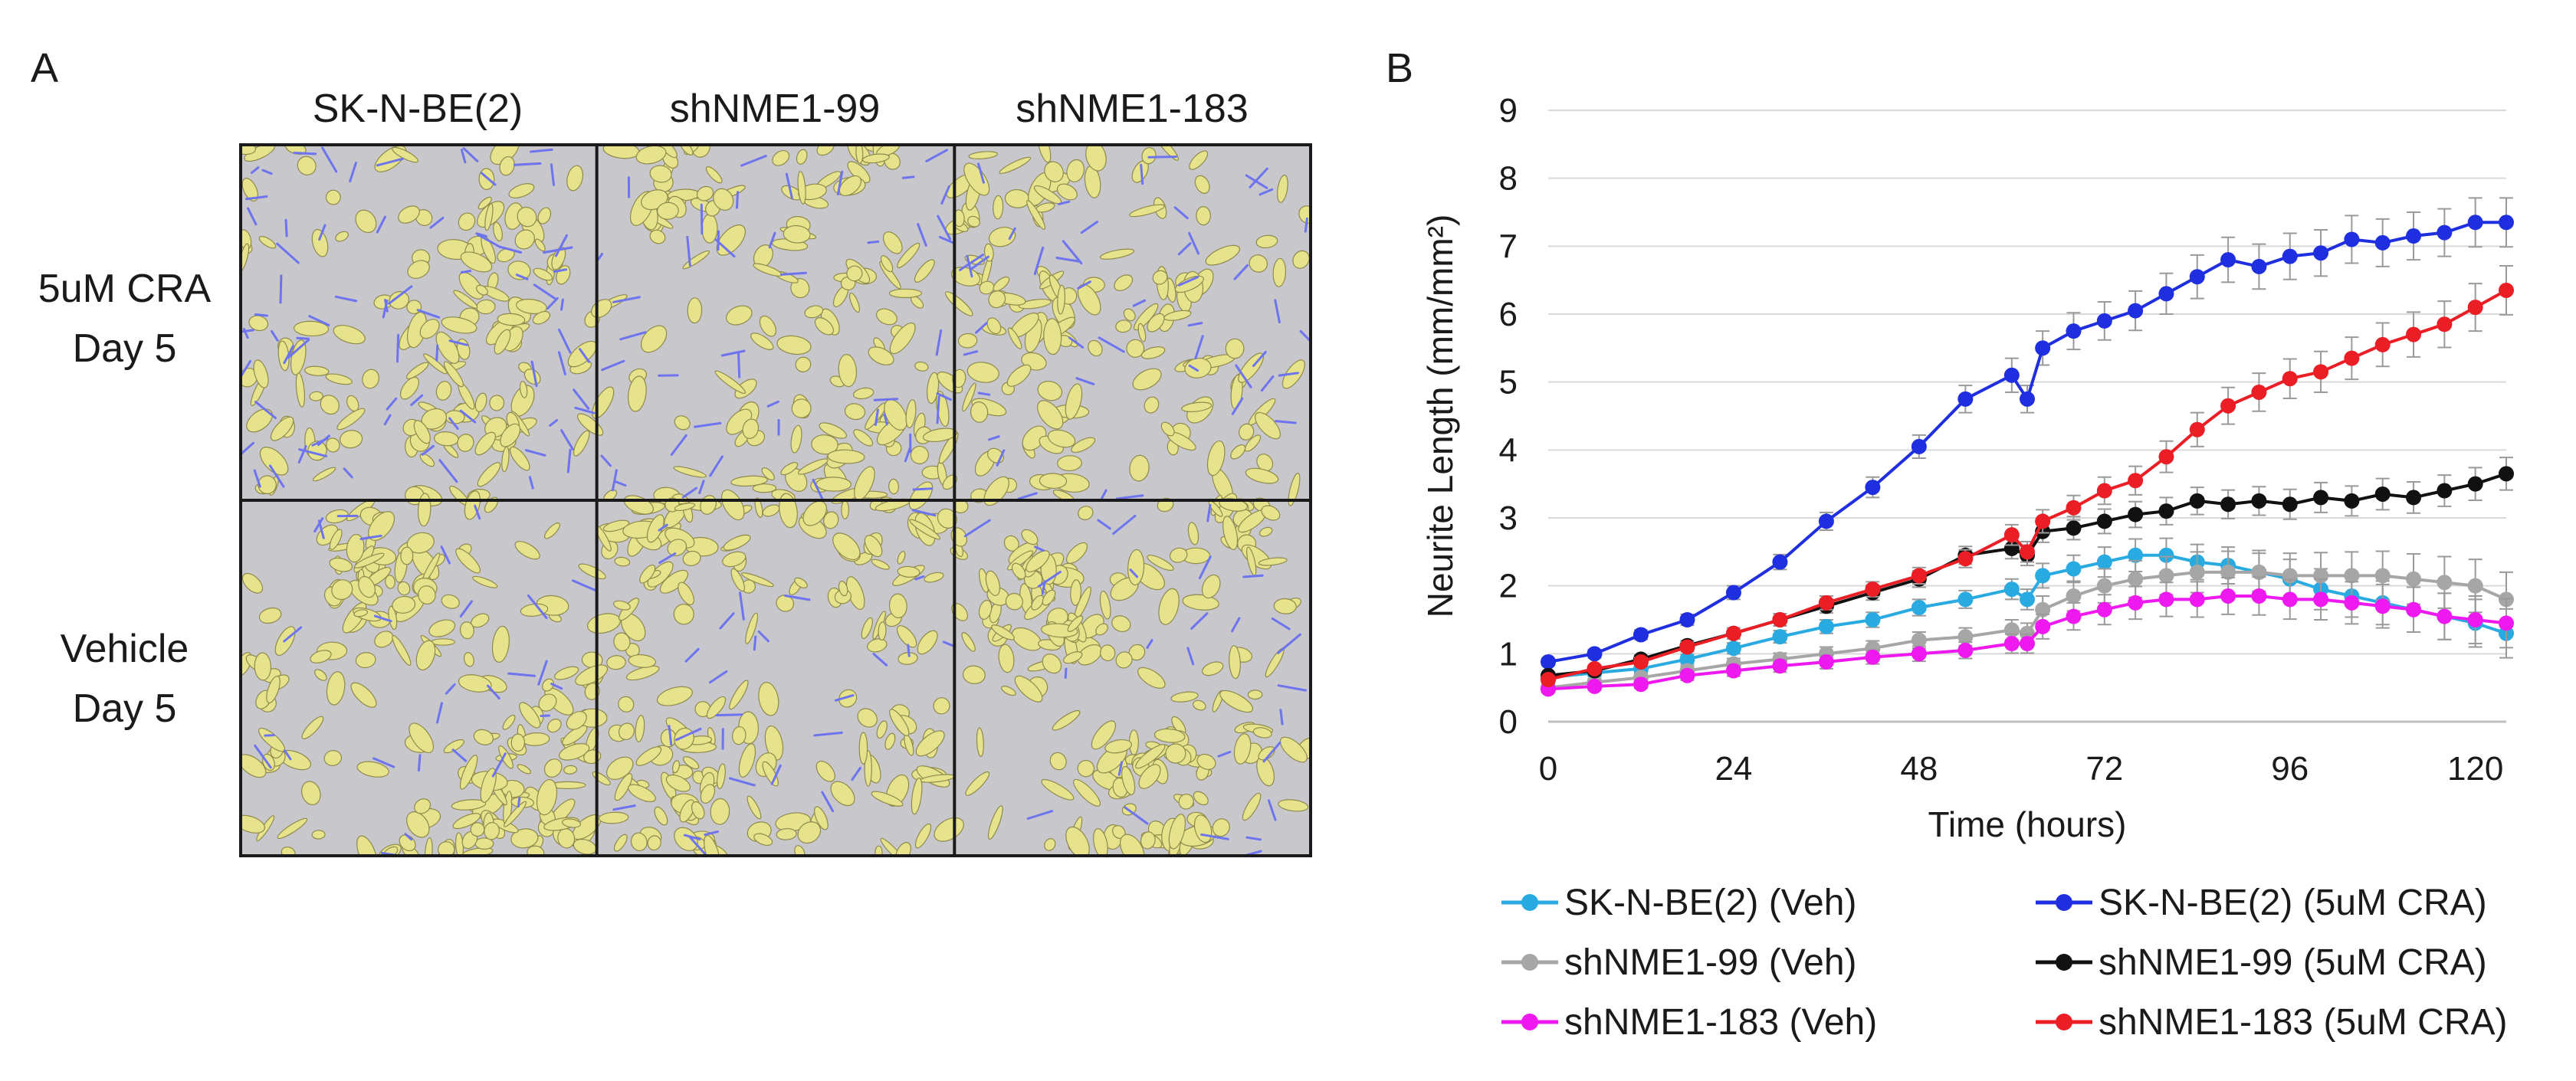 The height and width of the screenshot is (1081, 2576). Describe the element at coordinates (2293, 902) in the screenshot. I see `legend-label: SK-N-BE(2) (5uM CRA)` at that location.